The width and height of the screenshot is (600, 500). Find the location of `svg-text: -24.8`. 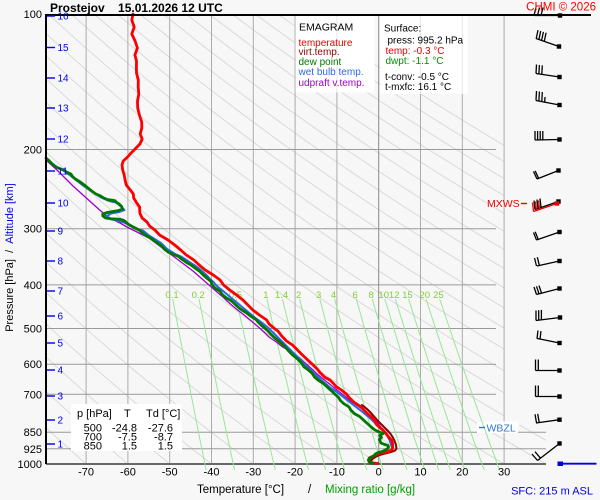

svg-text: -24.8 is located at coordinates (124, 429).